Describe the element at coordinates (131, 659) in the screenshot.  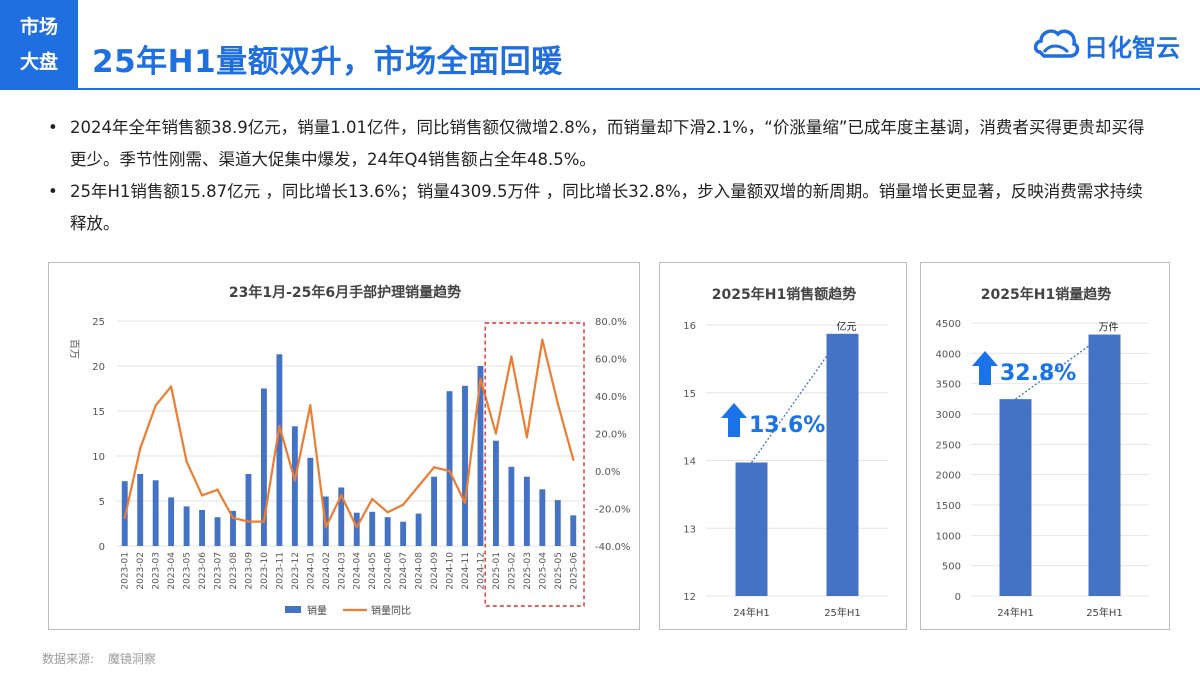
I see `source-value: 魔镜洞察` at that location.